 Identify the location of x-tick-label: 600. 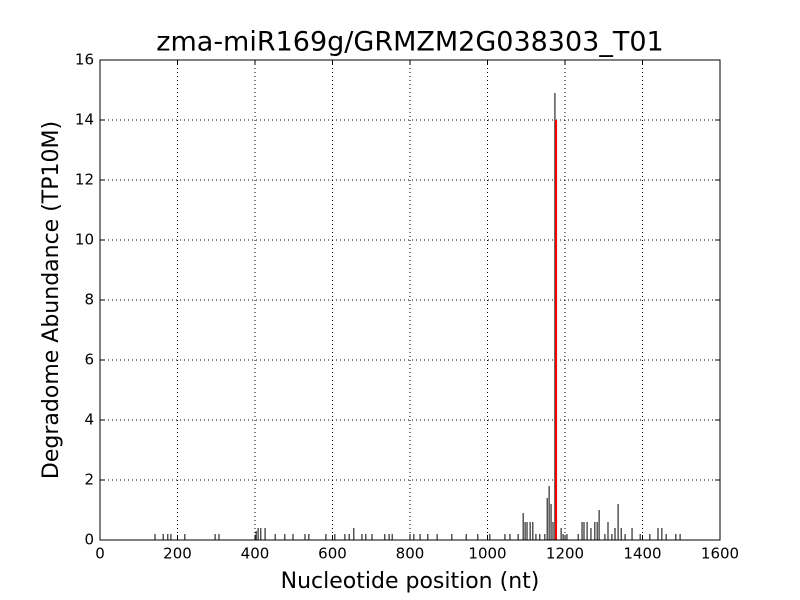
(332, 554).